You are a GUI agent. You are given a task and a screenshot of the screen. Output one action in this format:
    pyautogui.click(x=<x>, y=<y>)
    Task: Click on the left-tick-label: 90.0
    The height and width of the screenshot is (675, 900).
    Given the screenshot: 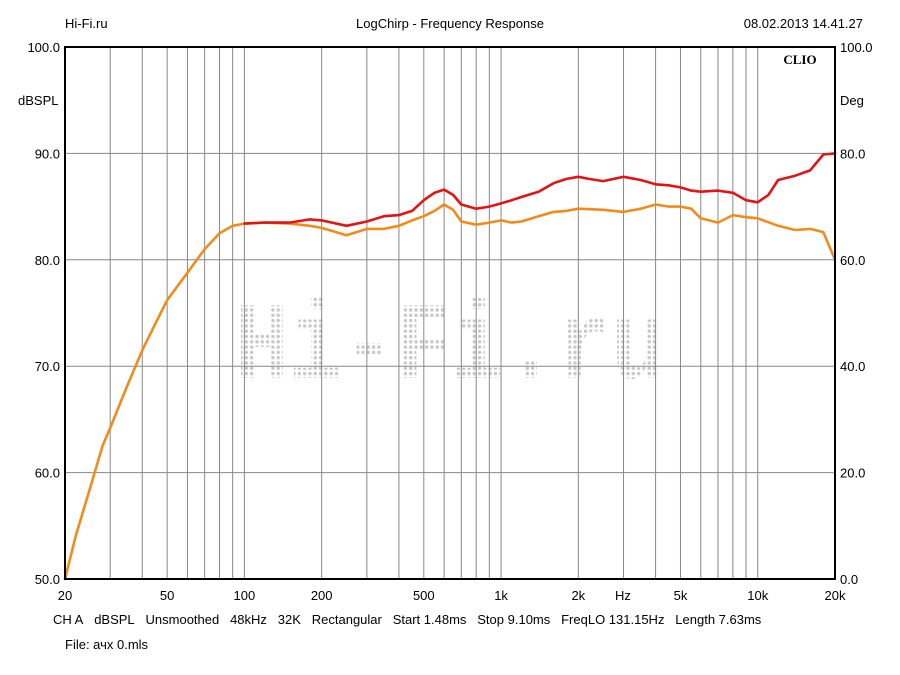 What is the action you would take?
    pyautogui.click(x=47, y=153)
    